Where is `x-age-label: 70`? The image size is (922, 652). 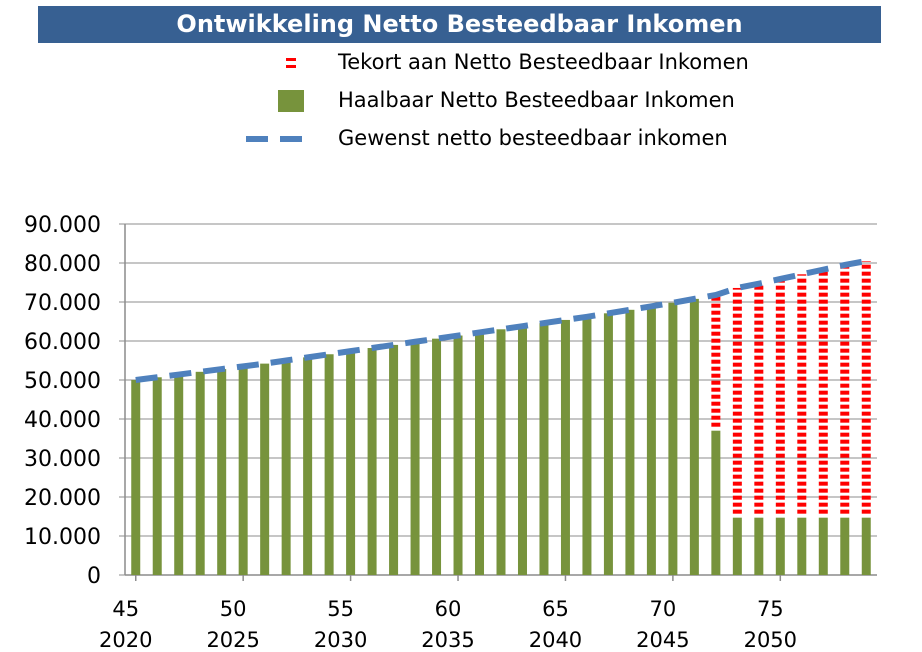 x-age-label: 70 is located at coordinates (663, 609).